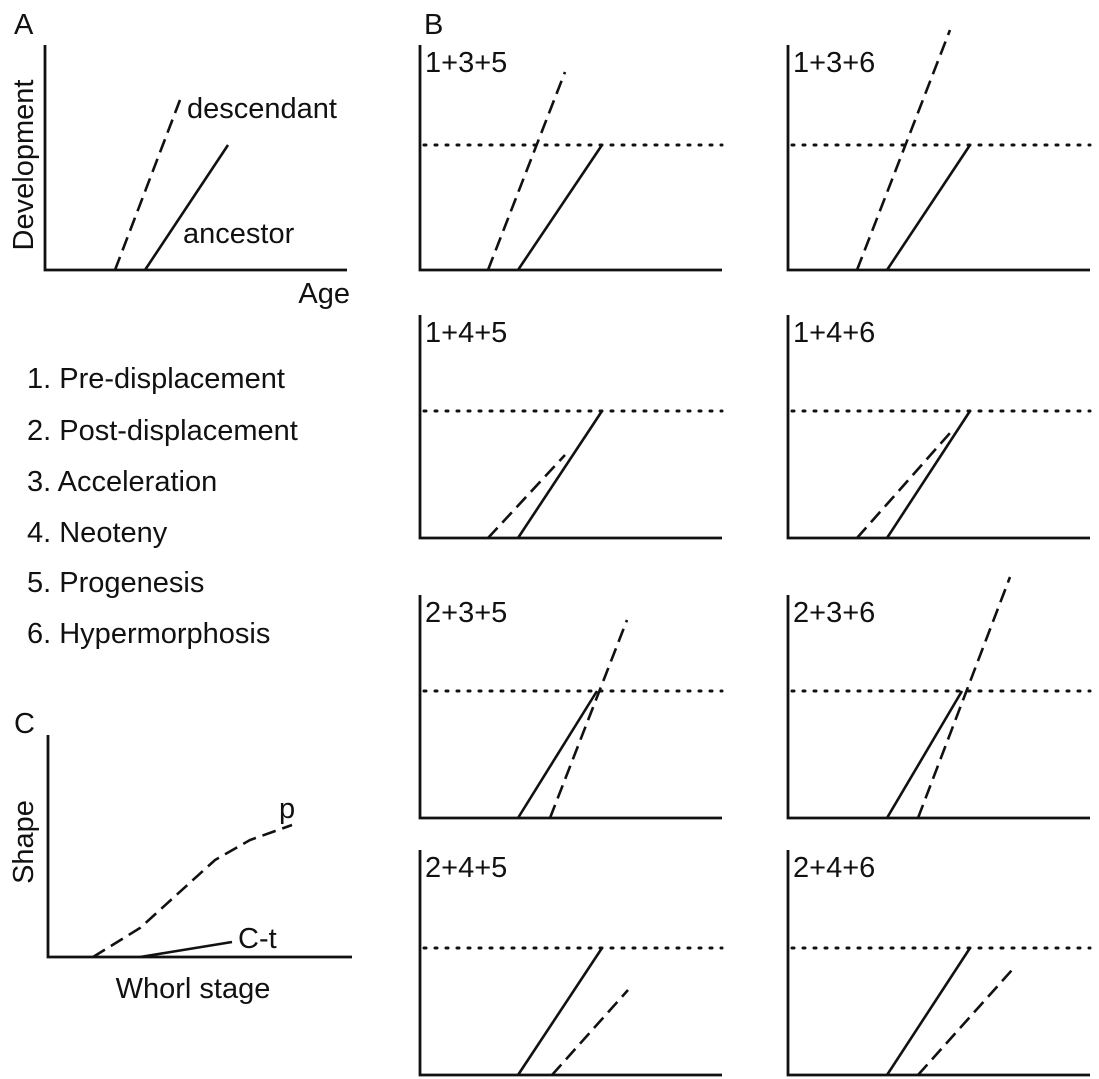 The image size is (1099, 1079). Describe the element at coordinates (433, 25) in the screenshot. I see `panel-label: B` at that location.